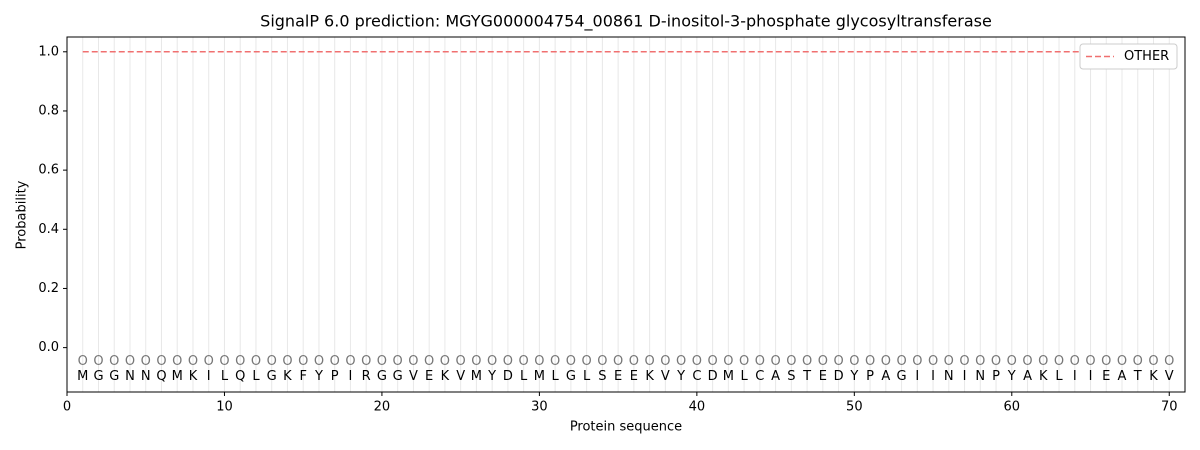  I want to click on x-tick-label: 40, so click(697, 407).